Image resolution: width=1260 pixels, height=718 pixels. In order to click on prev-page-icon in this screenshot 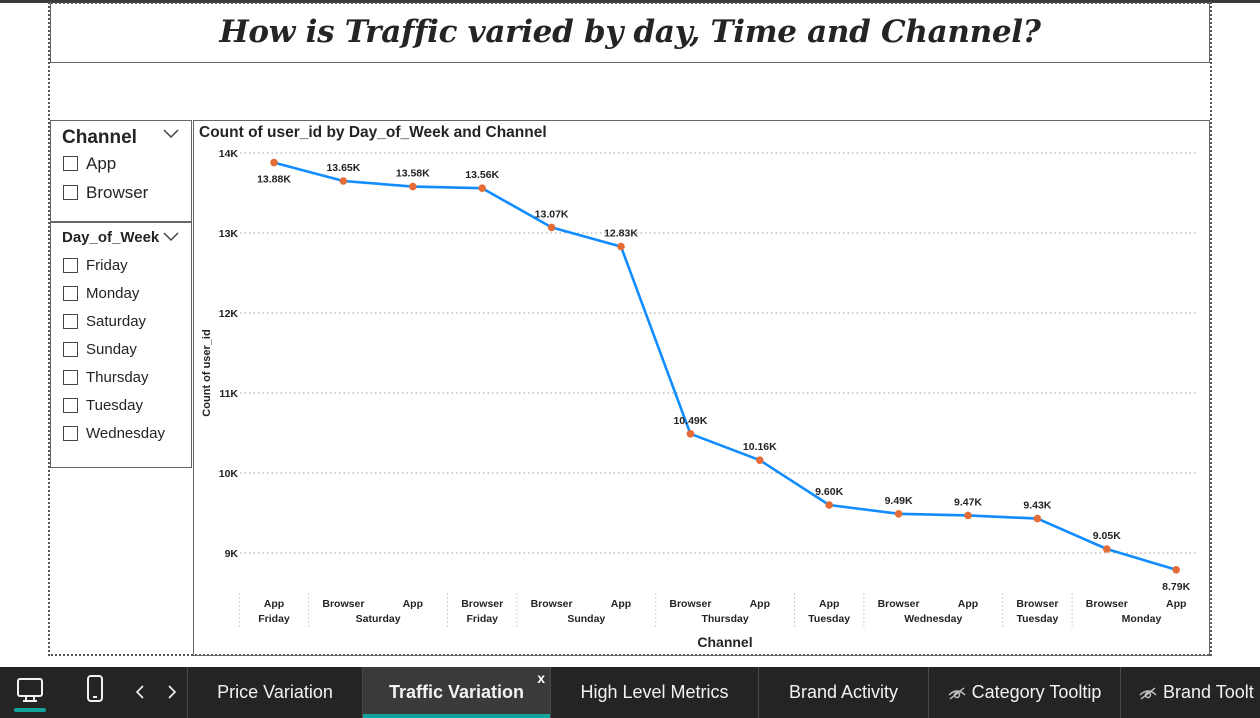, I will do `click(140, 692)`.